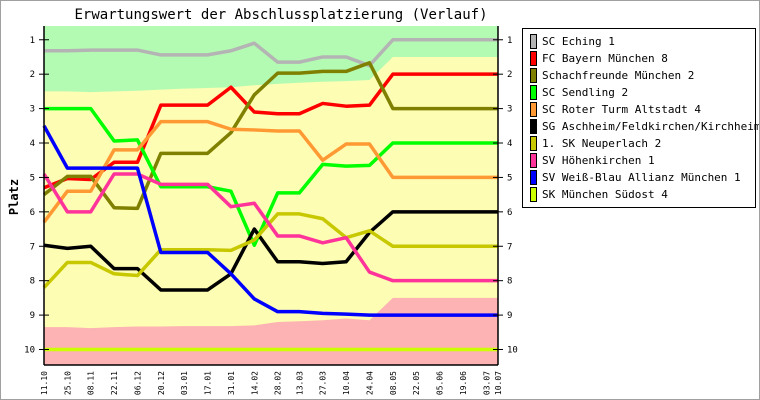 This screenshot has height=400, width=760. Describe the element at coordinates (299, 383) in the screenshot. I see `x-tick-label: 13.03` at that location.